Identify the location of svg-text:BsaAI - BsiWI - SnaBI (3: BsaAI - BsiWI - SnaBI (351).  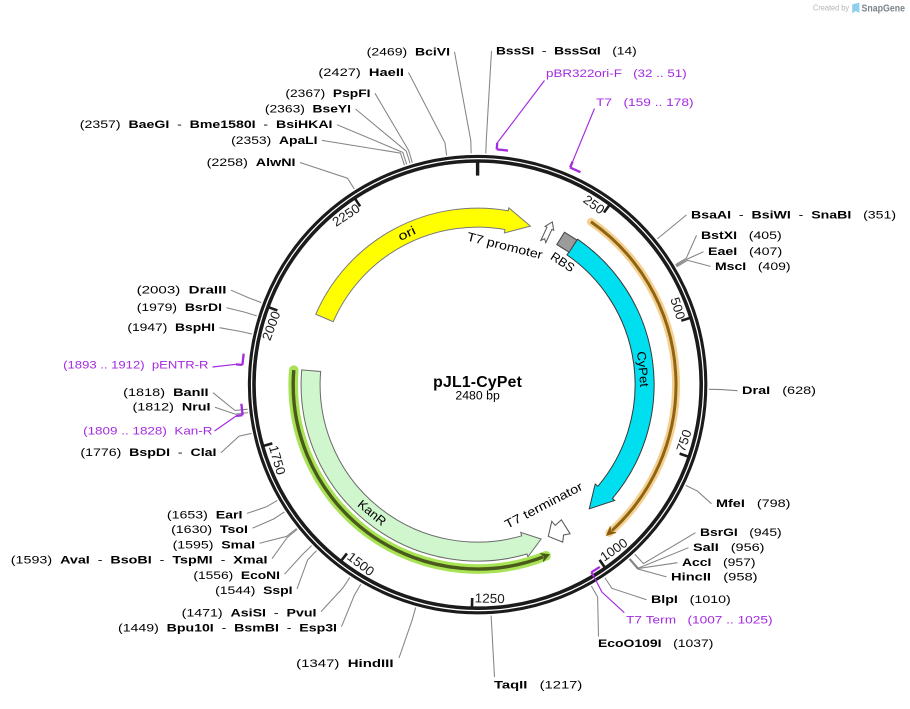
(793, 215).